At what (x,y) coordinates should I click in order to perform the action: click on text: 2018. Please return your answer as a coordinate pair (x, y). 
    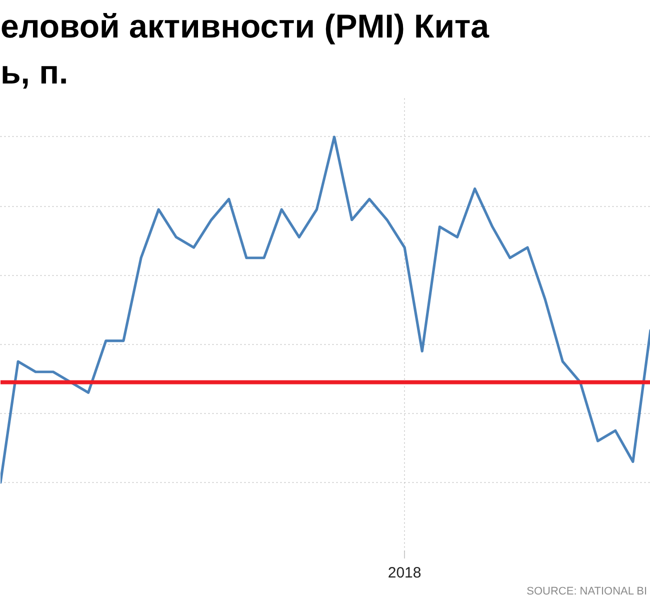
    Looking at the image, I should click on (405, 573).